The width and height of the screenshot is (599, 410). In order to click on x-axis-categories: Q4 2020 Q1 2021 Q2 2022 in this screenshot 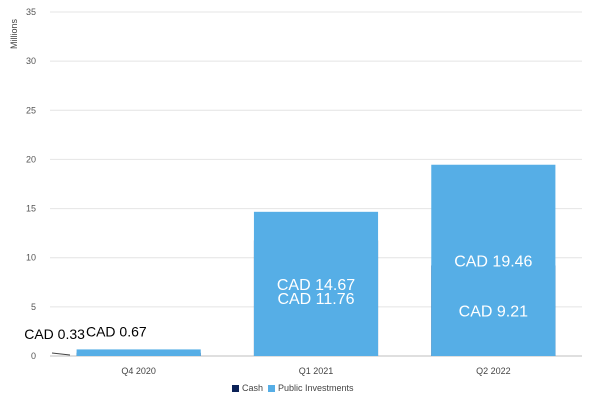, I will do `click(315, 371)`.